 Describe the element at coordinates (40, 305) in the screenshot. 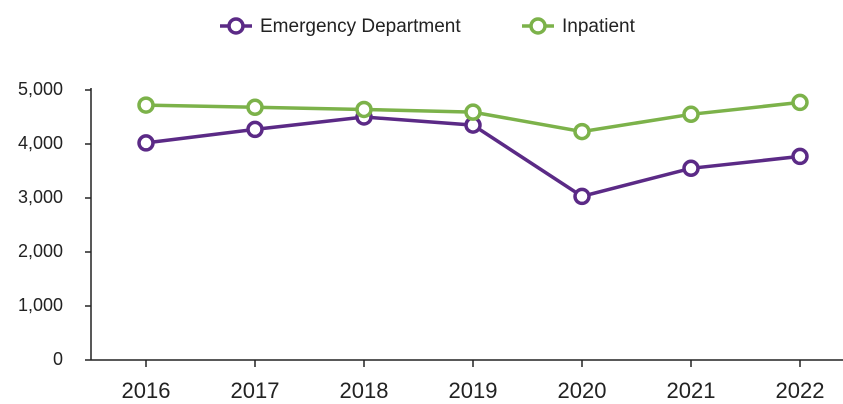

I see `y-tick-label: 1,000` at that location.